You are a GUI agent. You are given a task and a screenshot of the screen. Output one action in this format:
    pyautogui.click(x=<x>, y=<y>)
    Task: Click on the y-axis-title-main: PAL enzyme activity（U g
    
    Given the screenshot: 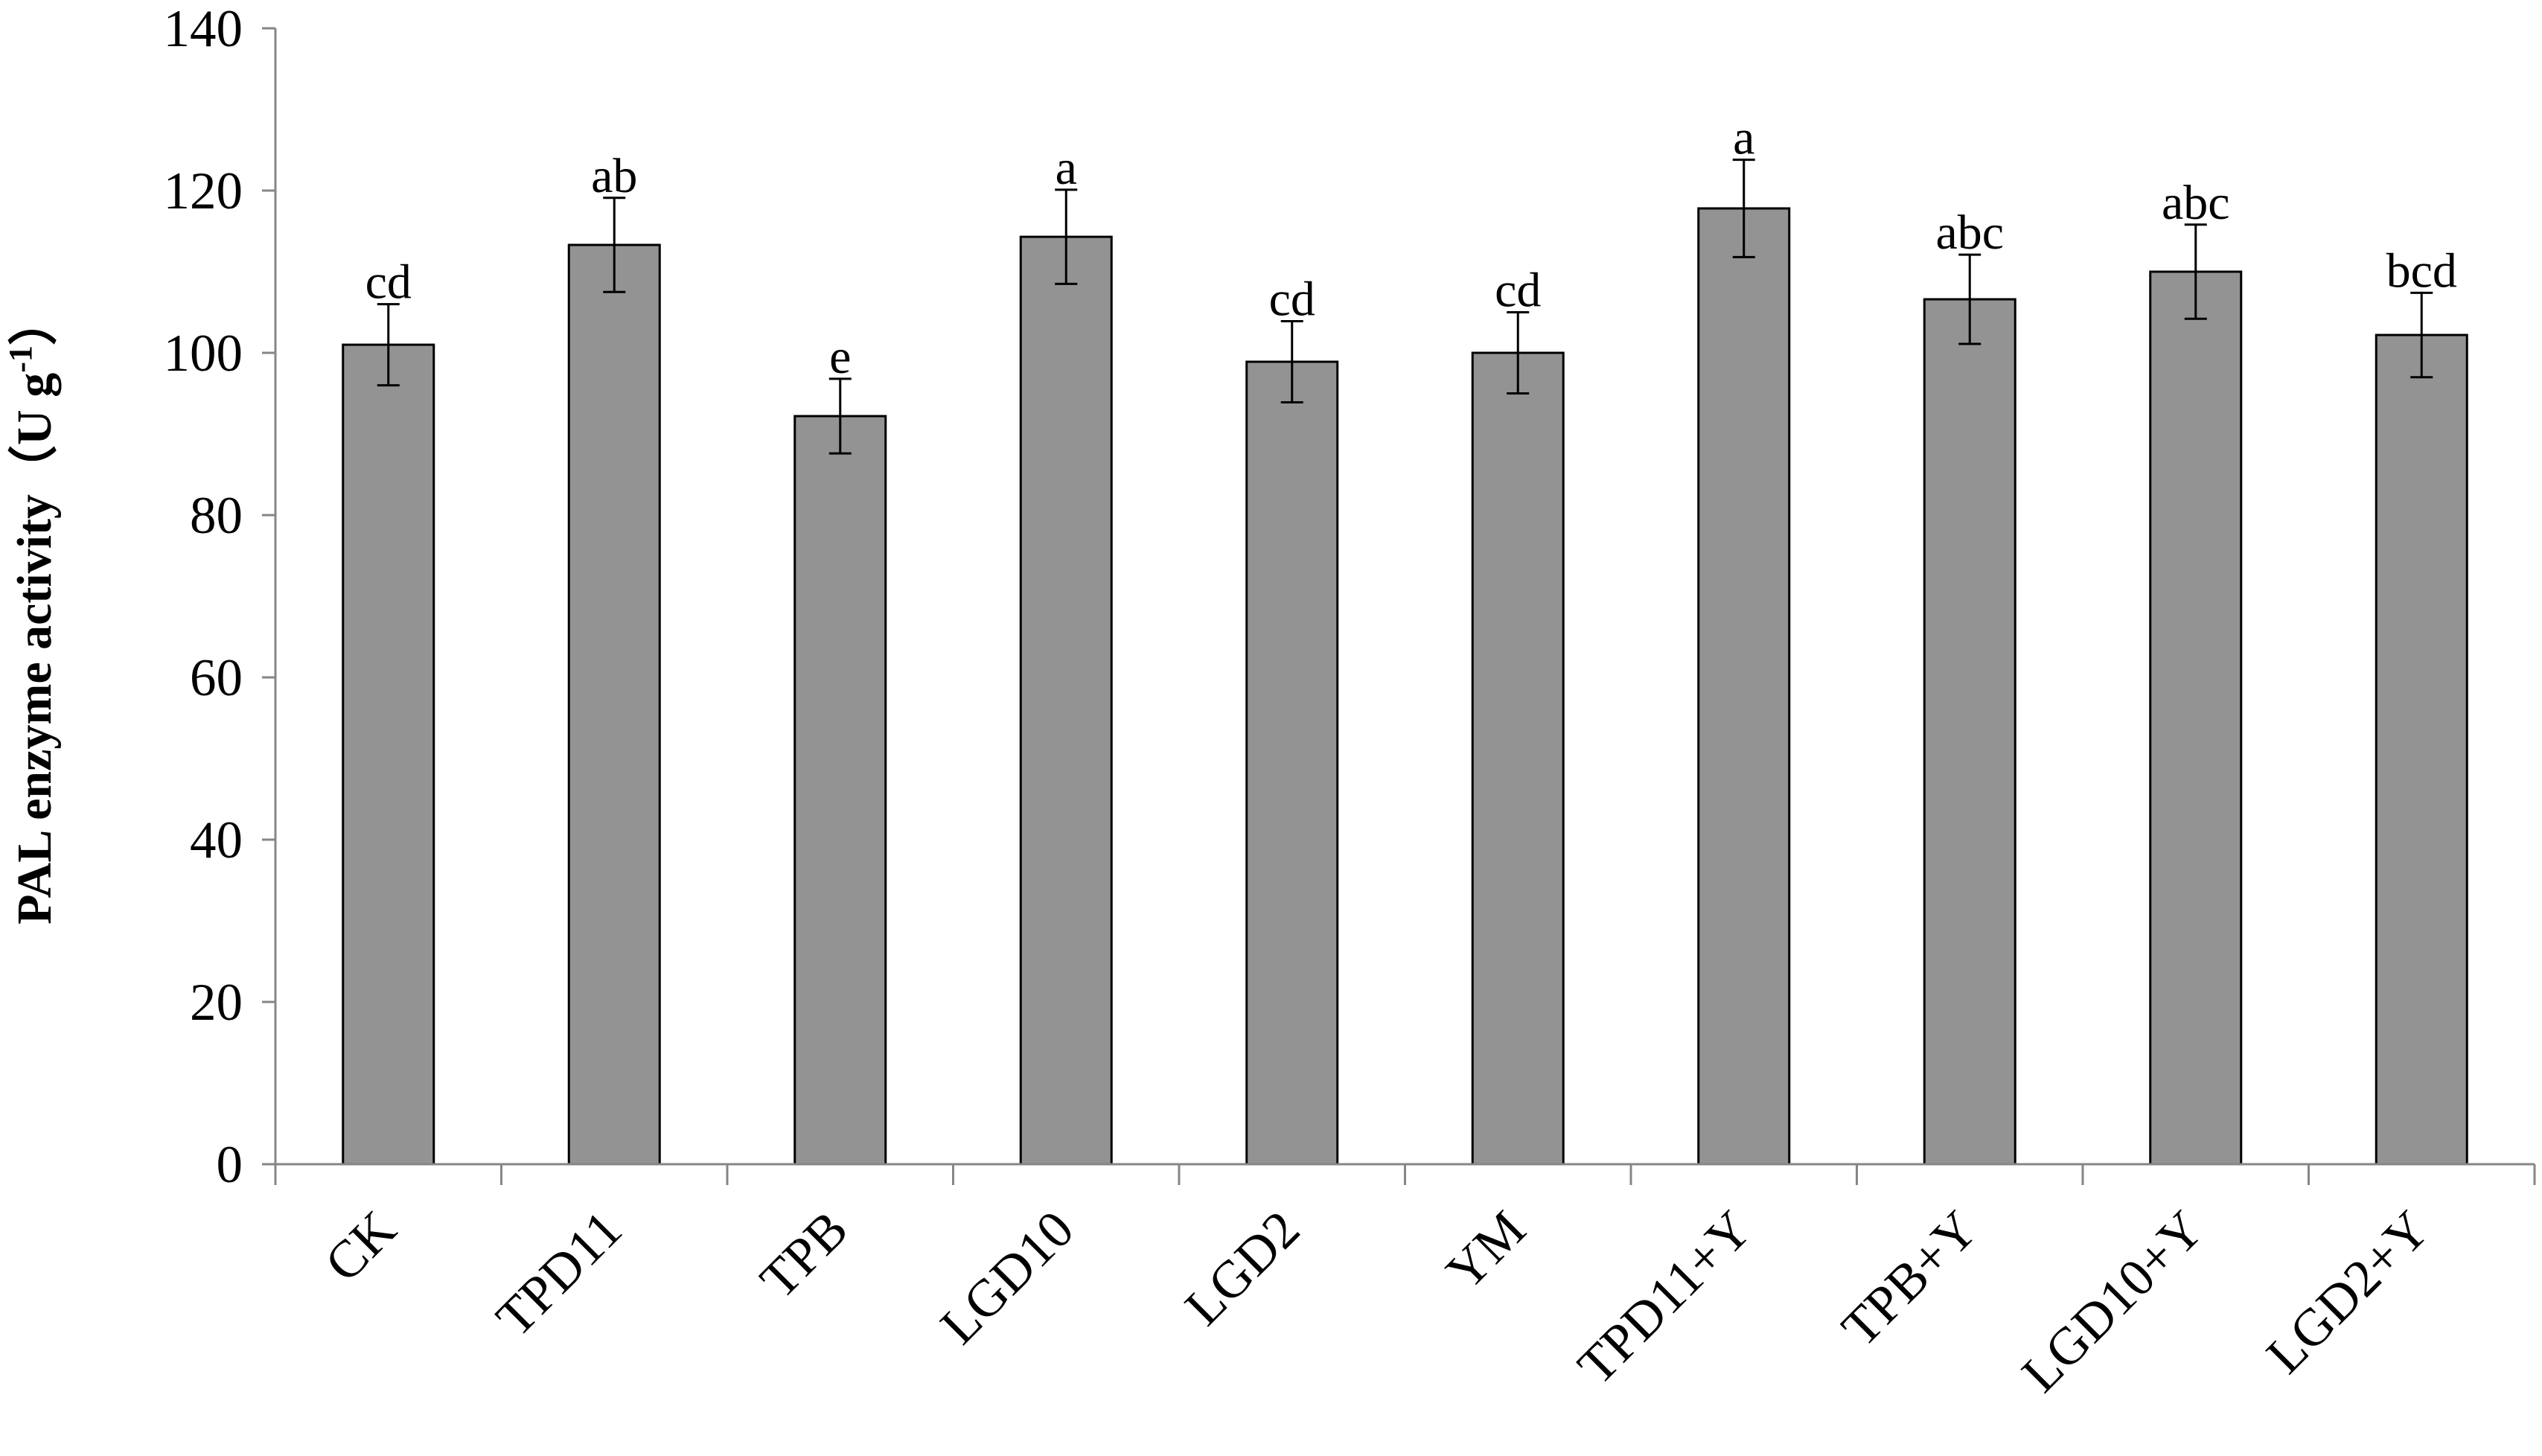 What is the action you would take?
    pyautogui.click(x=34, y=649)
    